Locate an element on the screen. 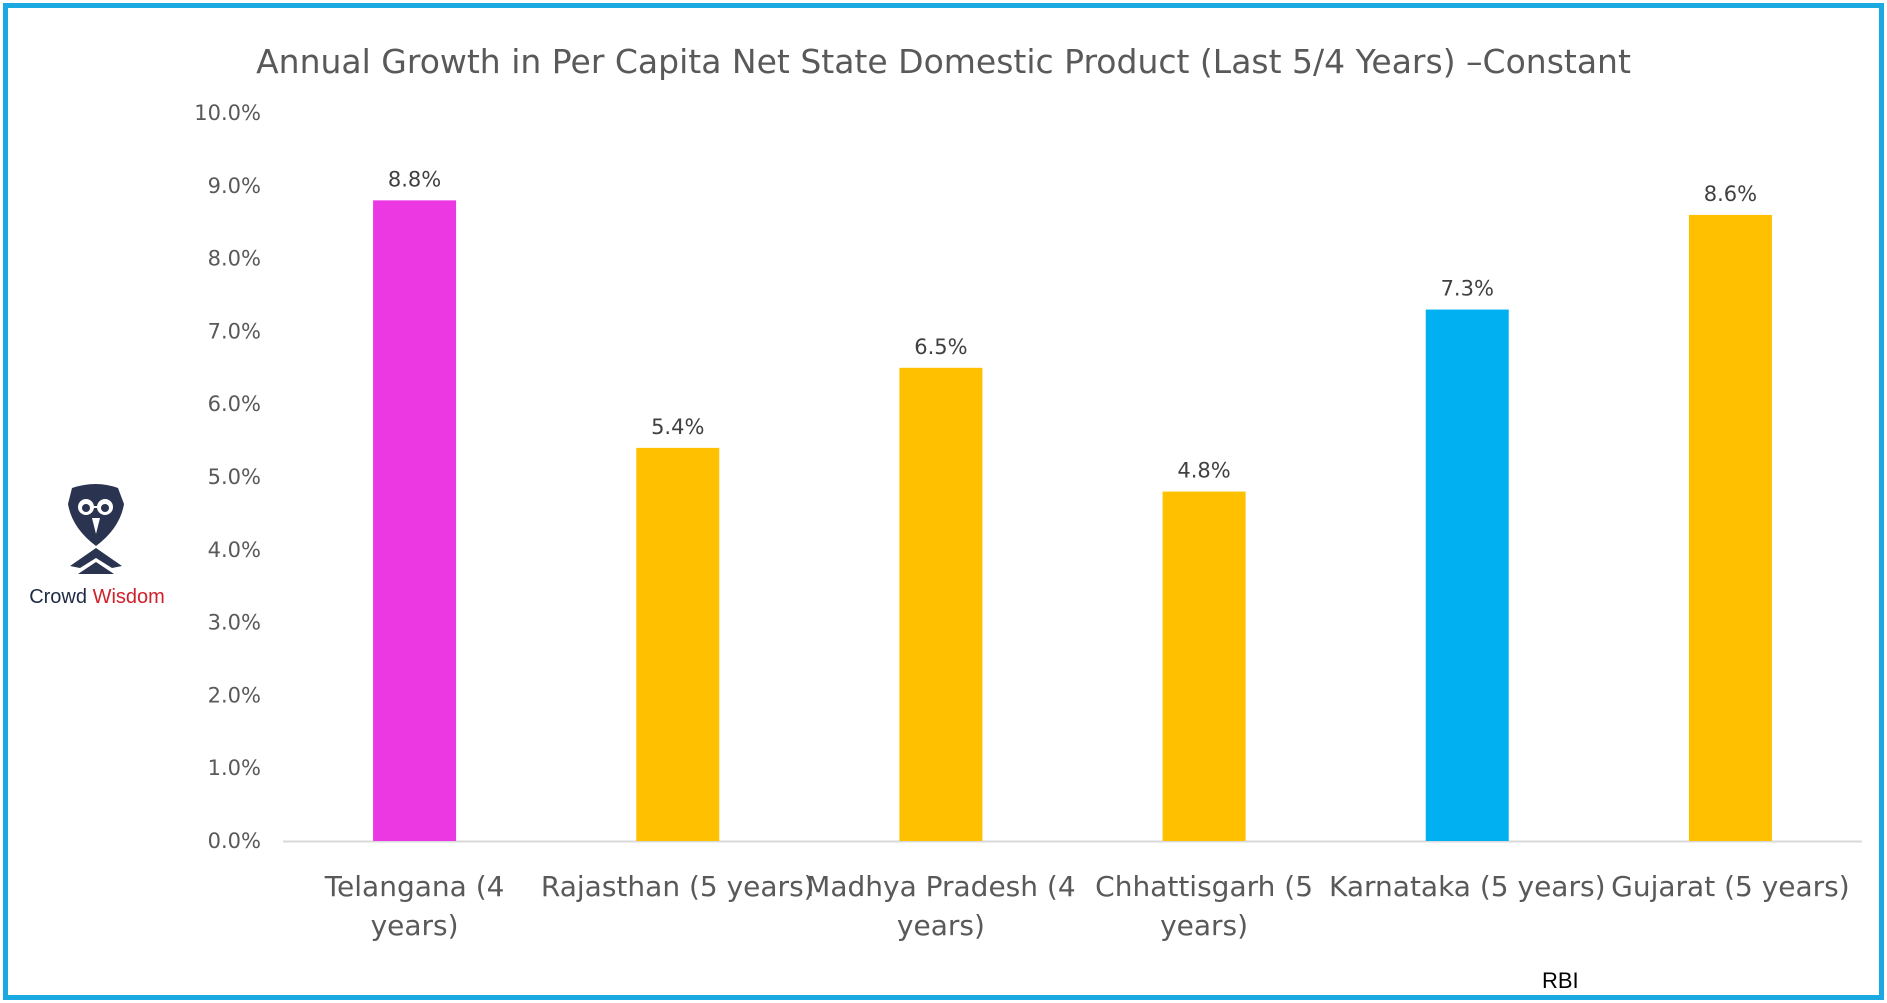  data-label: 4.8% is located at coordinates (1203, 471).